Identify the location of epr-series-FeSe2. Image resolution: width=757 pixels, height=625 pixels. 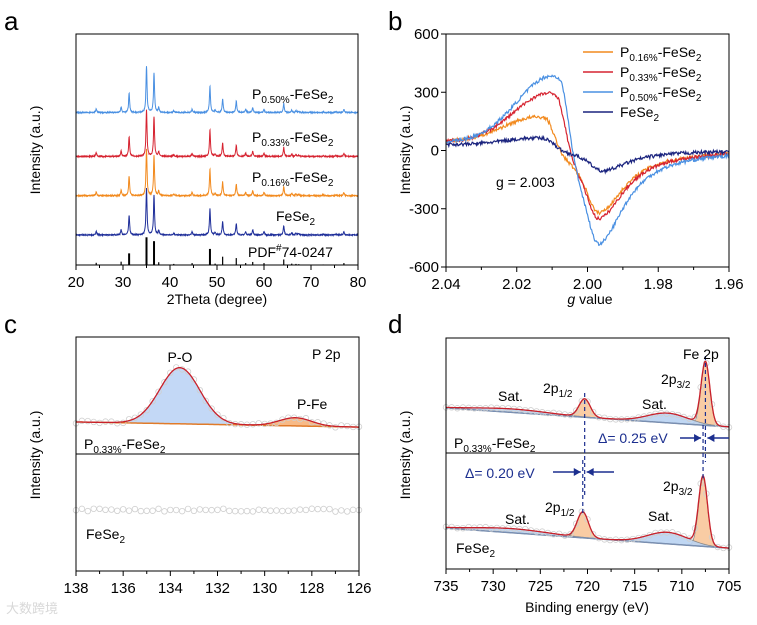
(587, 154).